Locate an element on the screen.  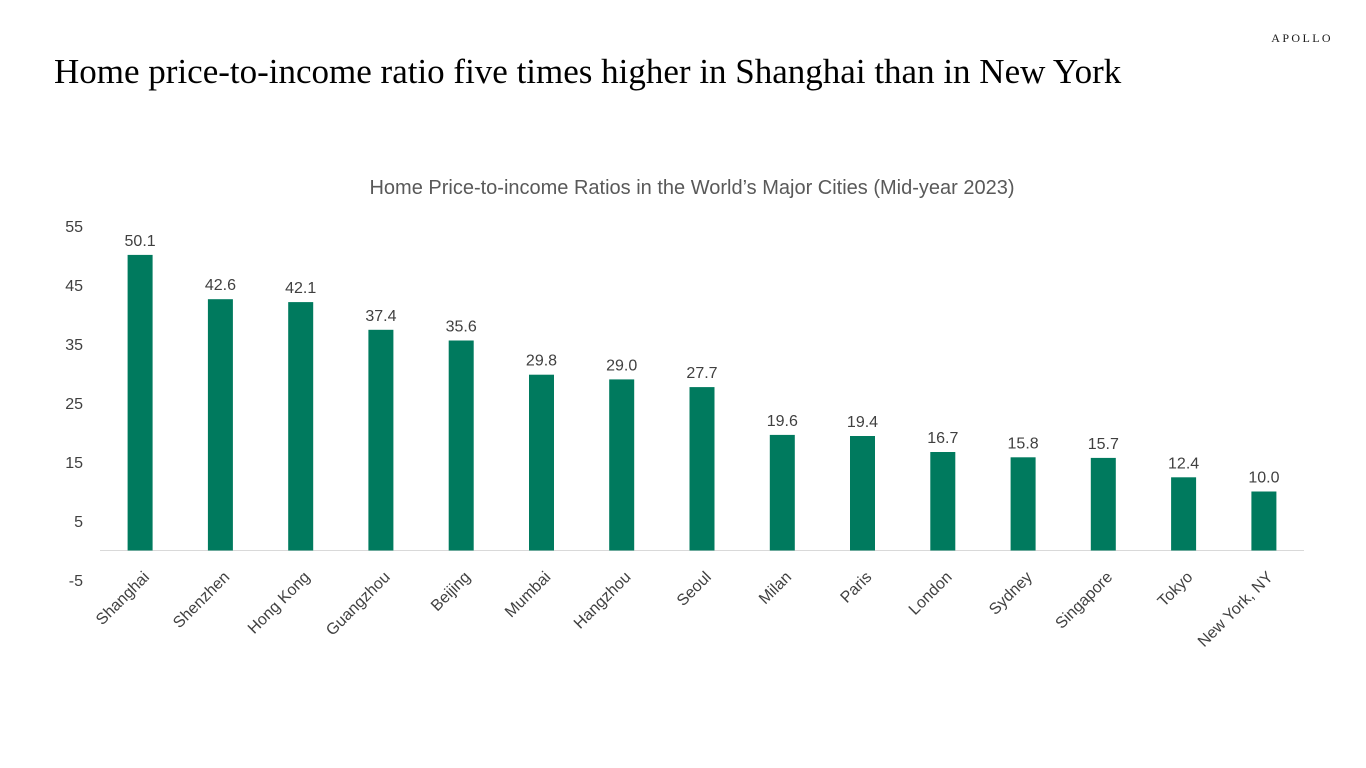
y-tick-label: 15 is located at coordinates (74, 463).